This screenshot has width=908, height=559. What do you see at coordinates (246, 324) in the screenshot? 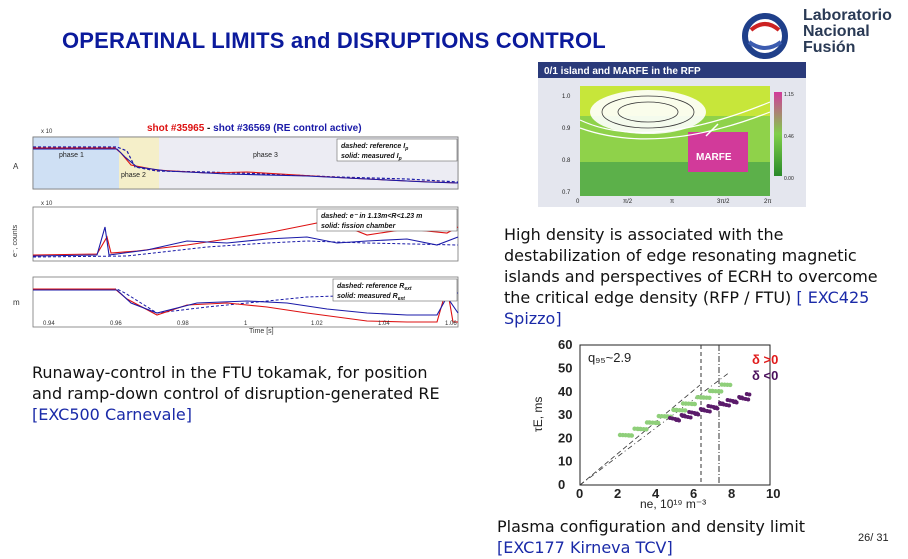
I see `x-tick-label: 1` at bounding box center [246, 324].